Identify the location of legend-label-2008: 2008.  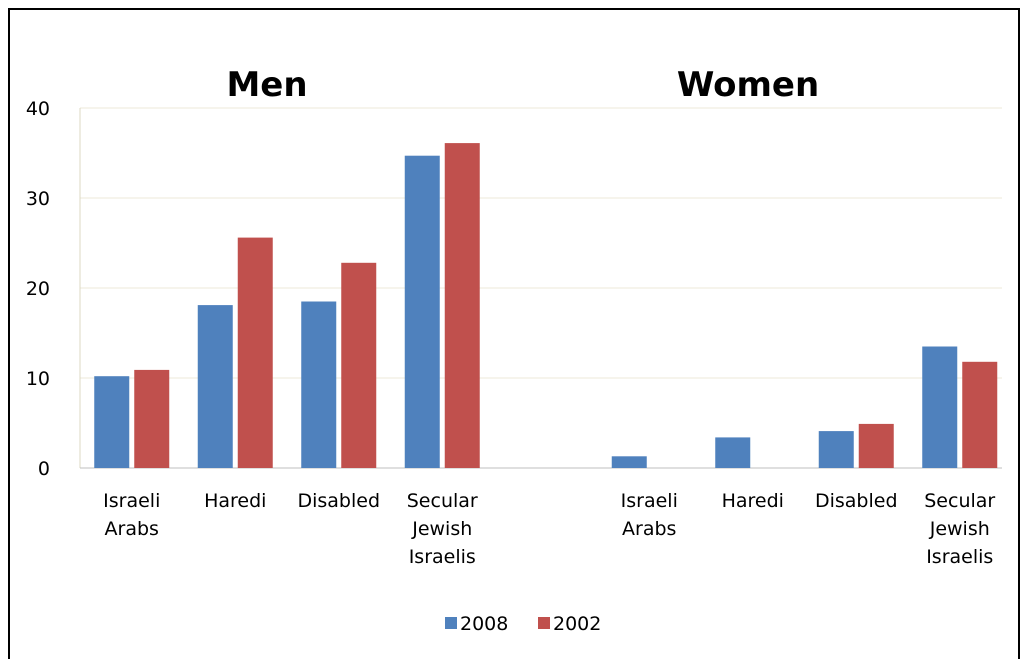
(484, 624).